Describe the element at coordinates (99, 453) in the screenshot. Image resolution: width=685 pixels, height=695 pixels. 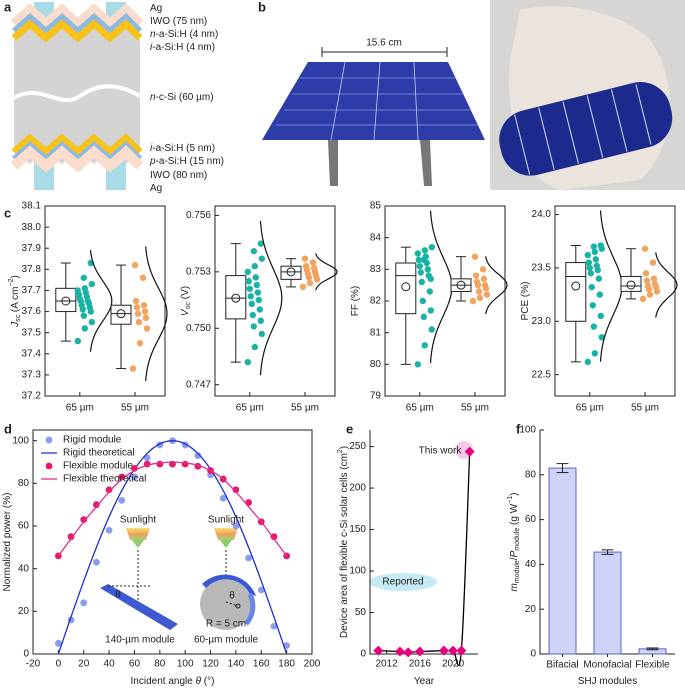
I see `legend-label: Rigid theoretical` at that location.